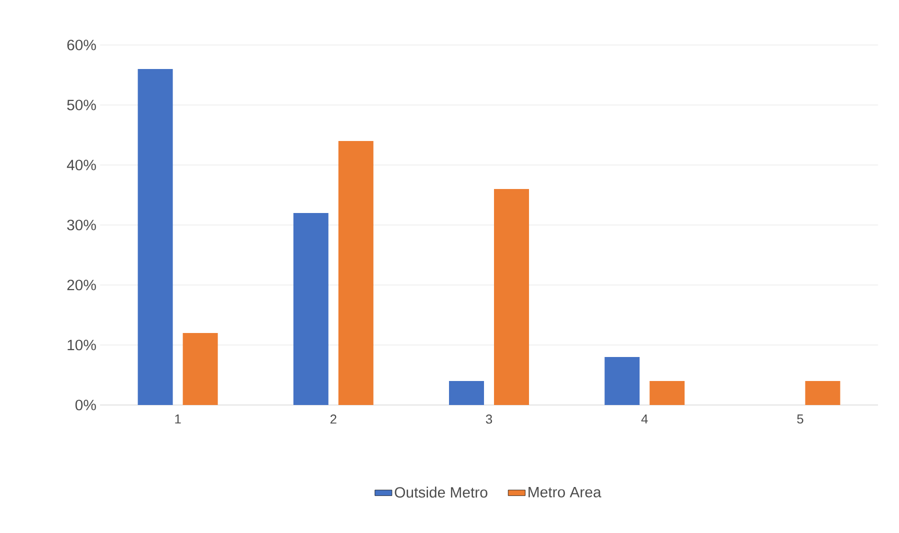  Describe the element at coordinates (800, 419) in the screenshot. I see `x-tick-label: 5` at that location.